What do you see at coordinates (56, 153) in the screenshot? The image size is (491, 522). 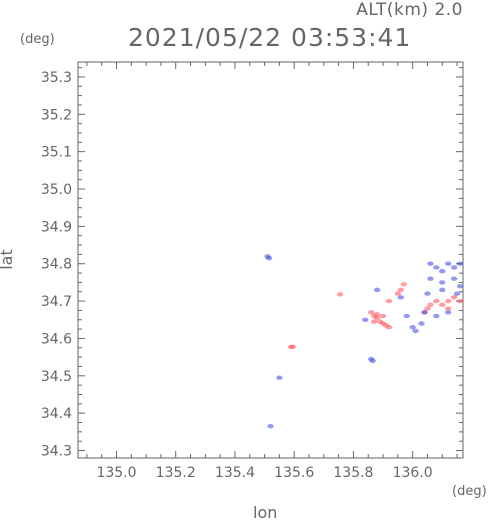 I see `y-tick-label: 35.1` at bounding box center [56, 153].